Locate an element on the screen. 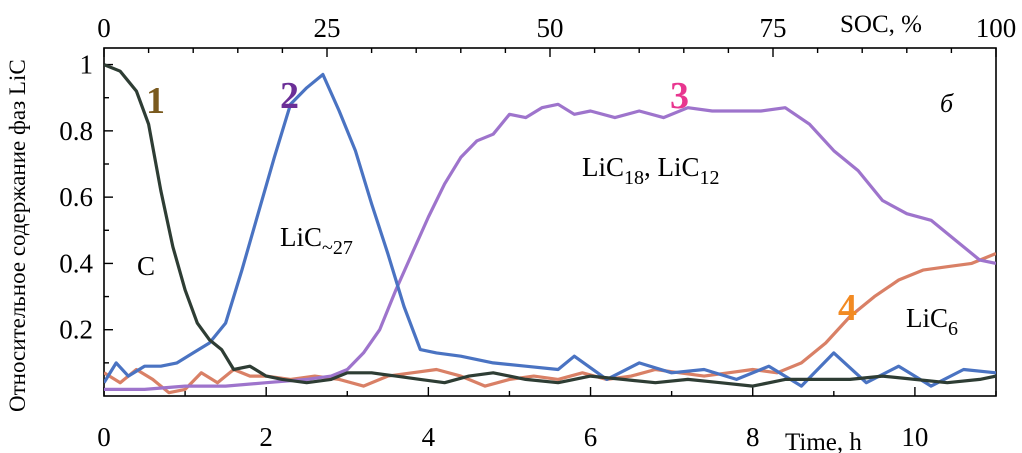 Image resolution: width=1022 pixels, height=453 pixels. series-number-1: 1 is located at coordinates (155, 101).